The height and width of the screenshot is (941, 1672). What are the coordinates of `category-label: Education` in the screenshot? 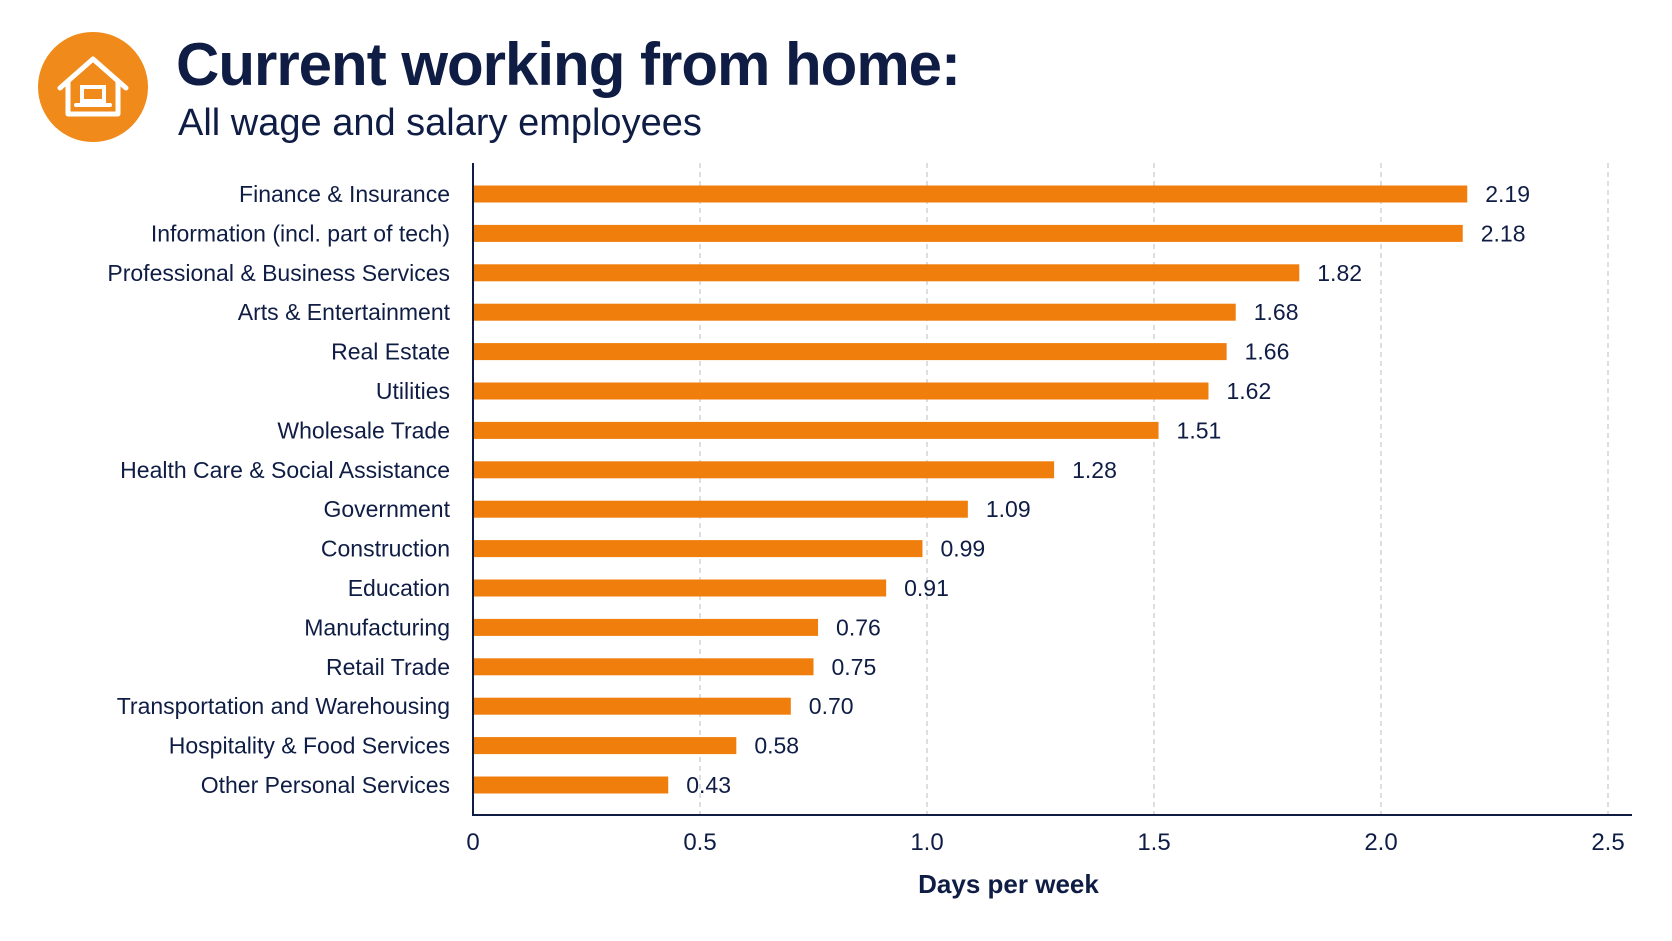 It's located at (399, 588).